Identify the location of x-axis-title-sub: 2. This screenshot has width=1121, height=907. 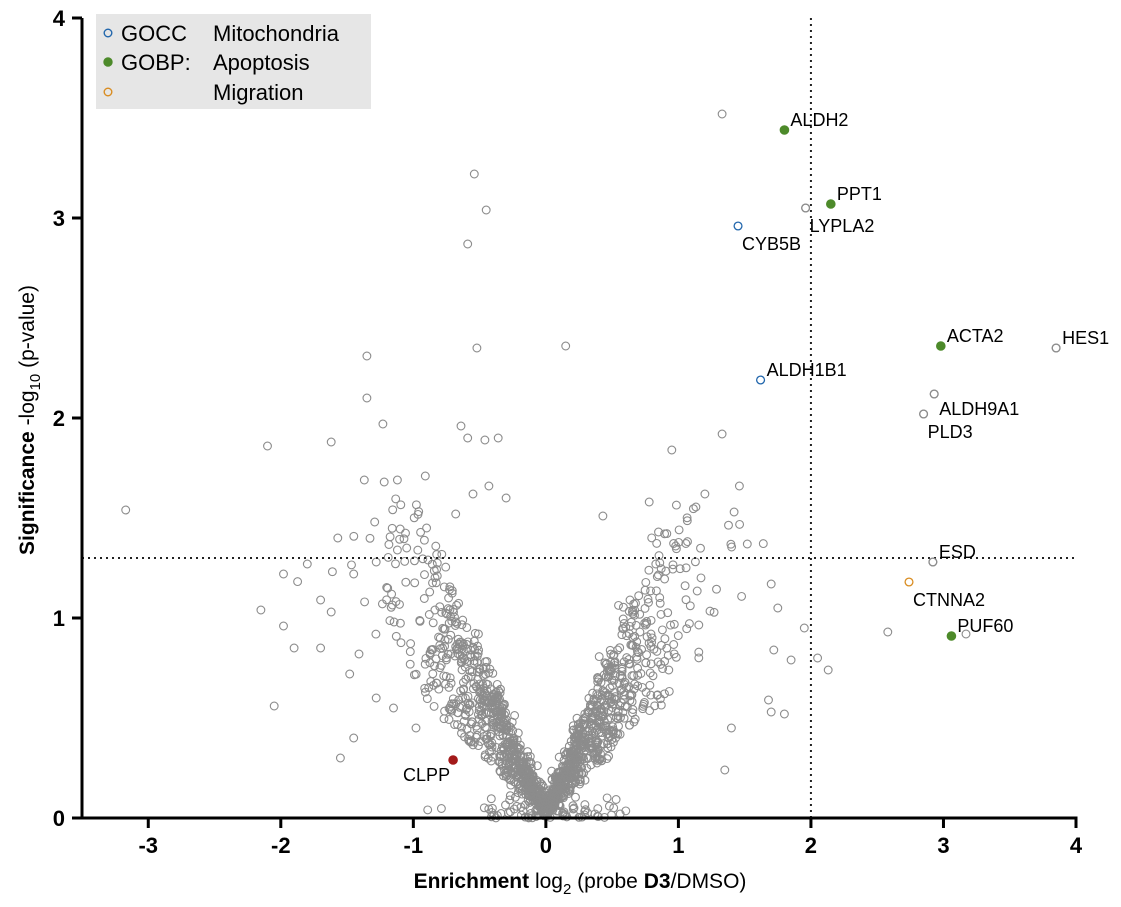
(567, 889).